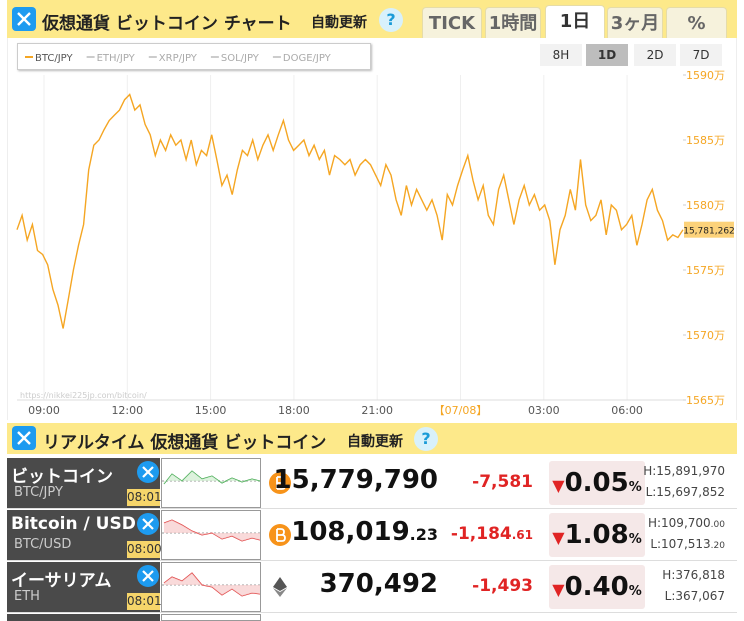 This screenshot has height=621, width=744. What do you see at coordinates (705, 140) in the screenshot?
I see `y-tick-label: 1585万` at bounding box center [705, 140].